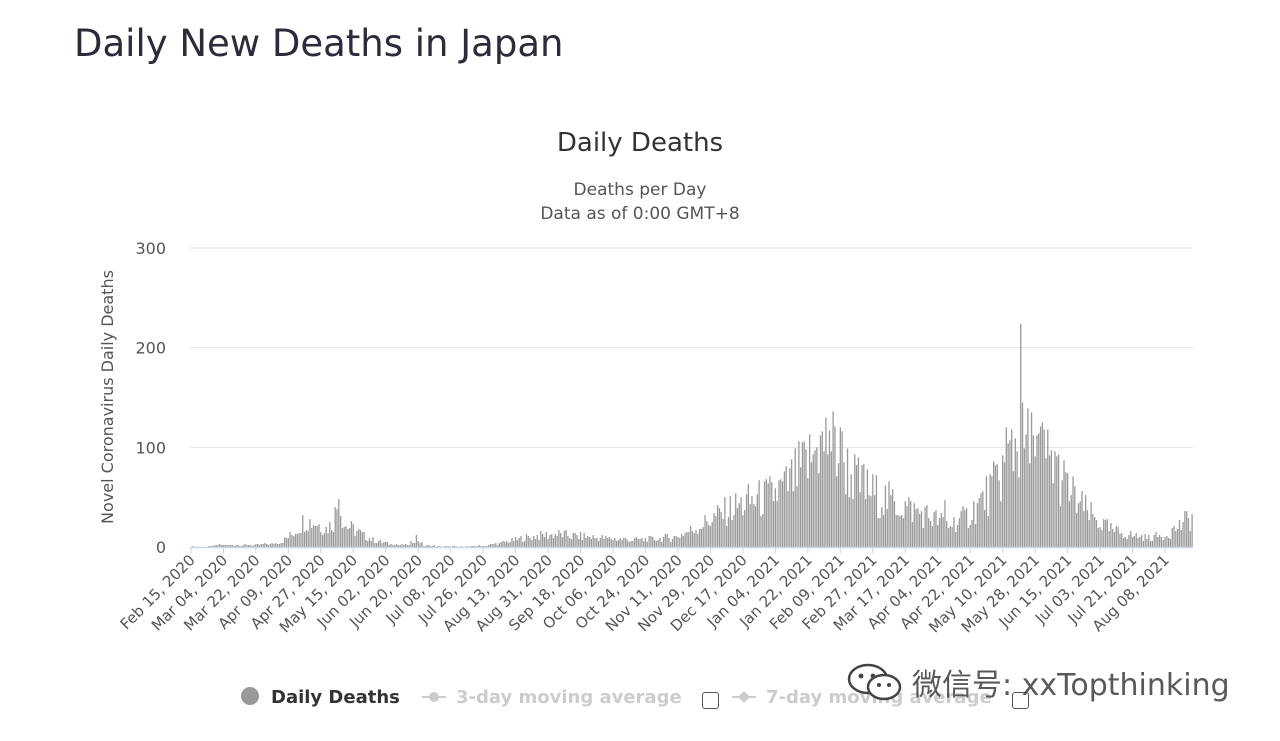 The width and height of the screenshot is (1280, 741). Describe the element at coordinates (710, 700) in the screenshot. I see `toggle-3-day-average-checkbox` at that location.